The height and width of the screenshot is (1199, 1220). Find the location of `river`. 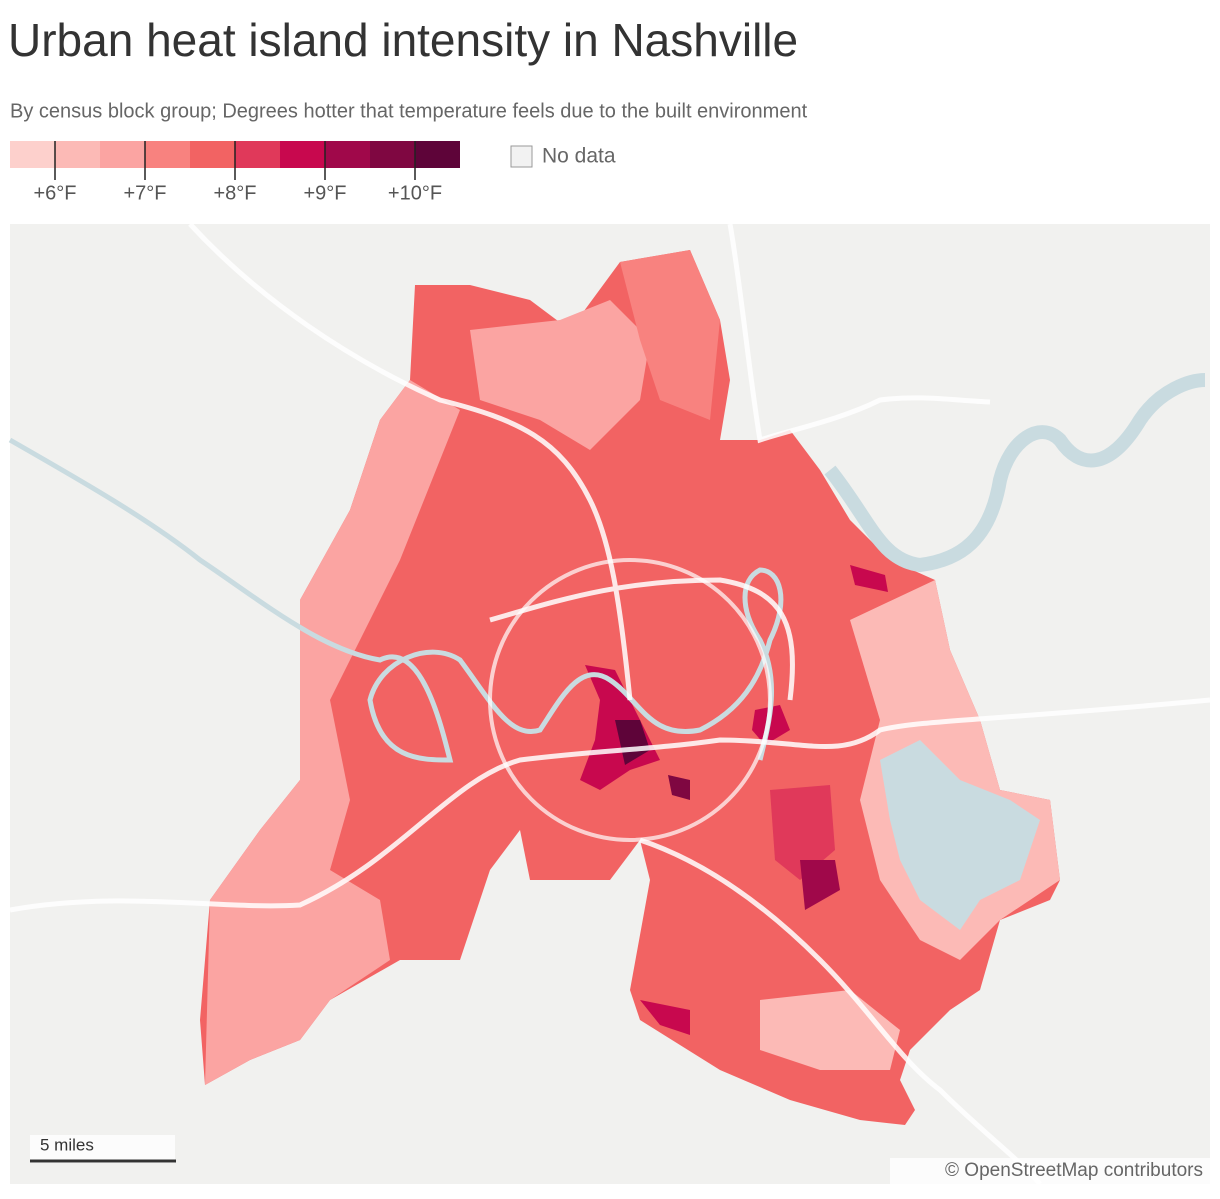

river is located at coordinates (1015, 473).